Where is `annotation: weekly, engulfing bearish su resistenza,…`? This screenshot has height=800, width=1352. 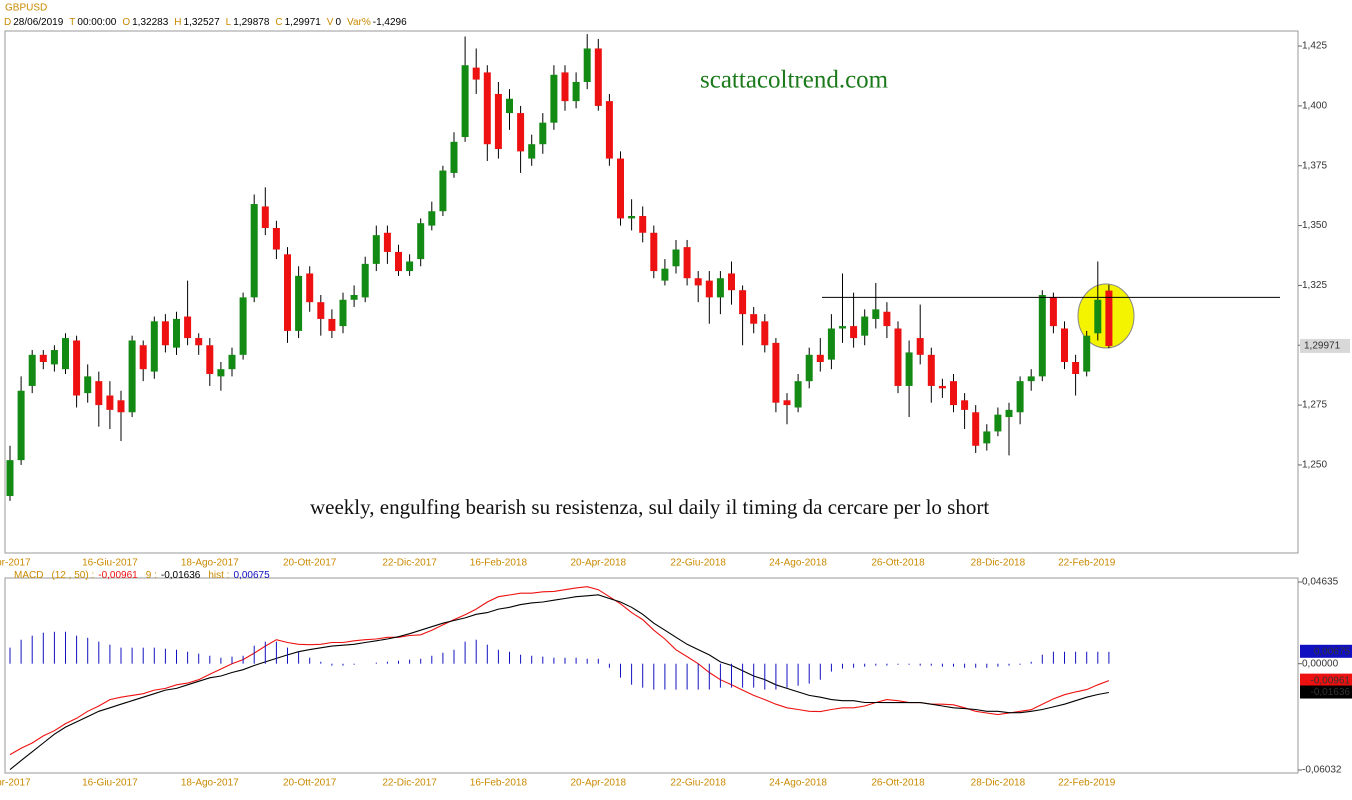 annotation: weekly, engulfing bearish su resistenza,… is located at coordinates (649, 507).